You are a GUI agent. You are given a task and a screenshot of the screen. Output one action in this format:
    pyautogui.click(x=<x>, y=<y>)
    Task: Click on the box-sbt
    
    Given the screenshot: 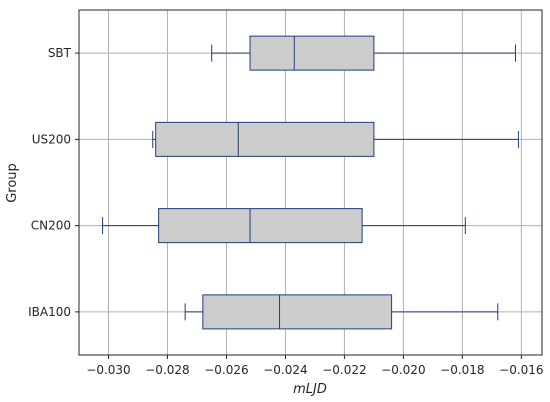 What is the action you would take?
    pyautogui.click(x=363, y=53)
    